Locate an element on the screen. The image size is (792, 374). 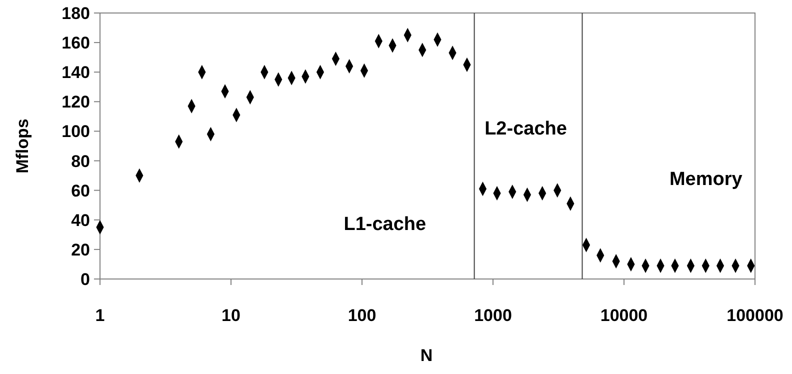
x-tick-label: 100 is located at coordinates (362, 315).